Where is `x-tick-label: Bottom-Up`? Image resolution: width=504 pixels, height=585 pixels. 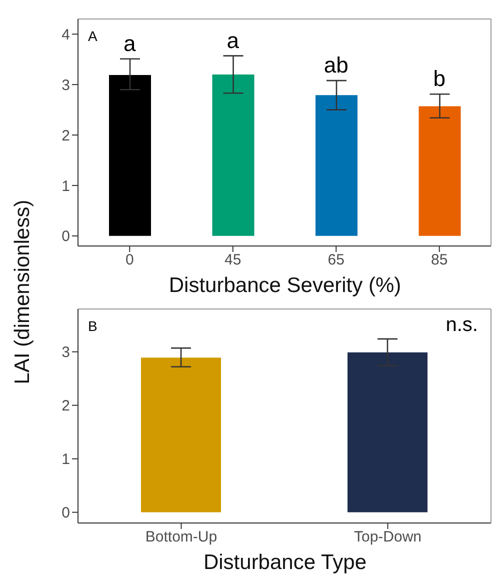 x-tick-label: Bottom-Up is located at coordinates (181, 537).